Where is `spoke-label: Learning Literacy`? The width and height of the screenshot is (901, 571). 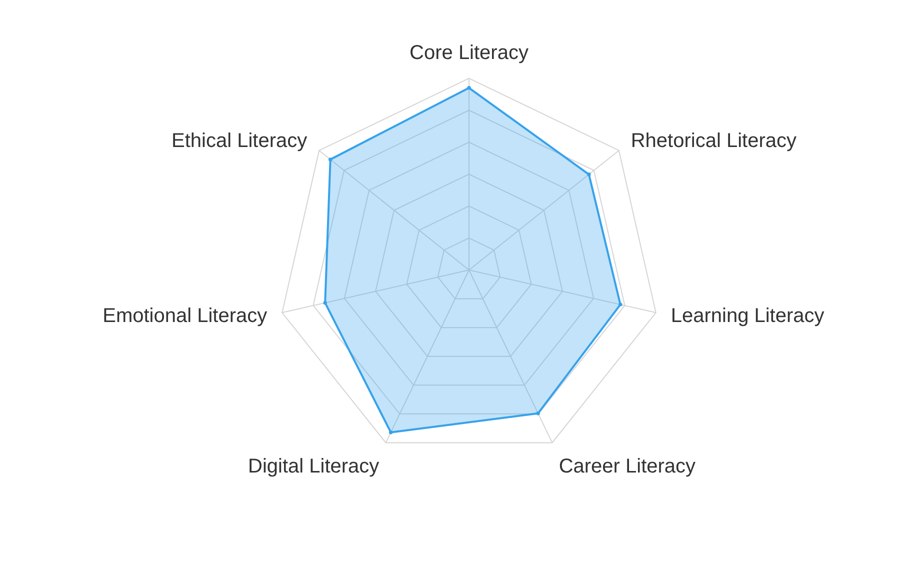
spoke-label: Learning Literacy is located at coordinates (747, 316).